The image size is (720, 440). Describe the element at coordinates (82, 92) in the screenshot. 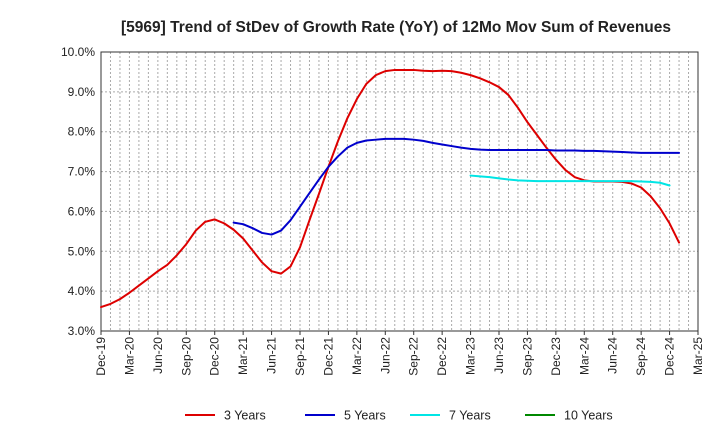

I see `y-tick-label: 9.0%` at that location.